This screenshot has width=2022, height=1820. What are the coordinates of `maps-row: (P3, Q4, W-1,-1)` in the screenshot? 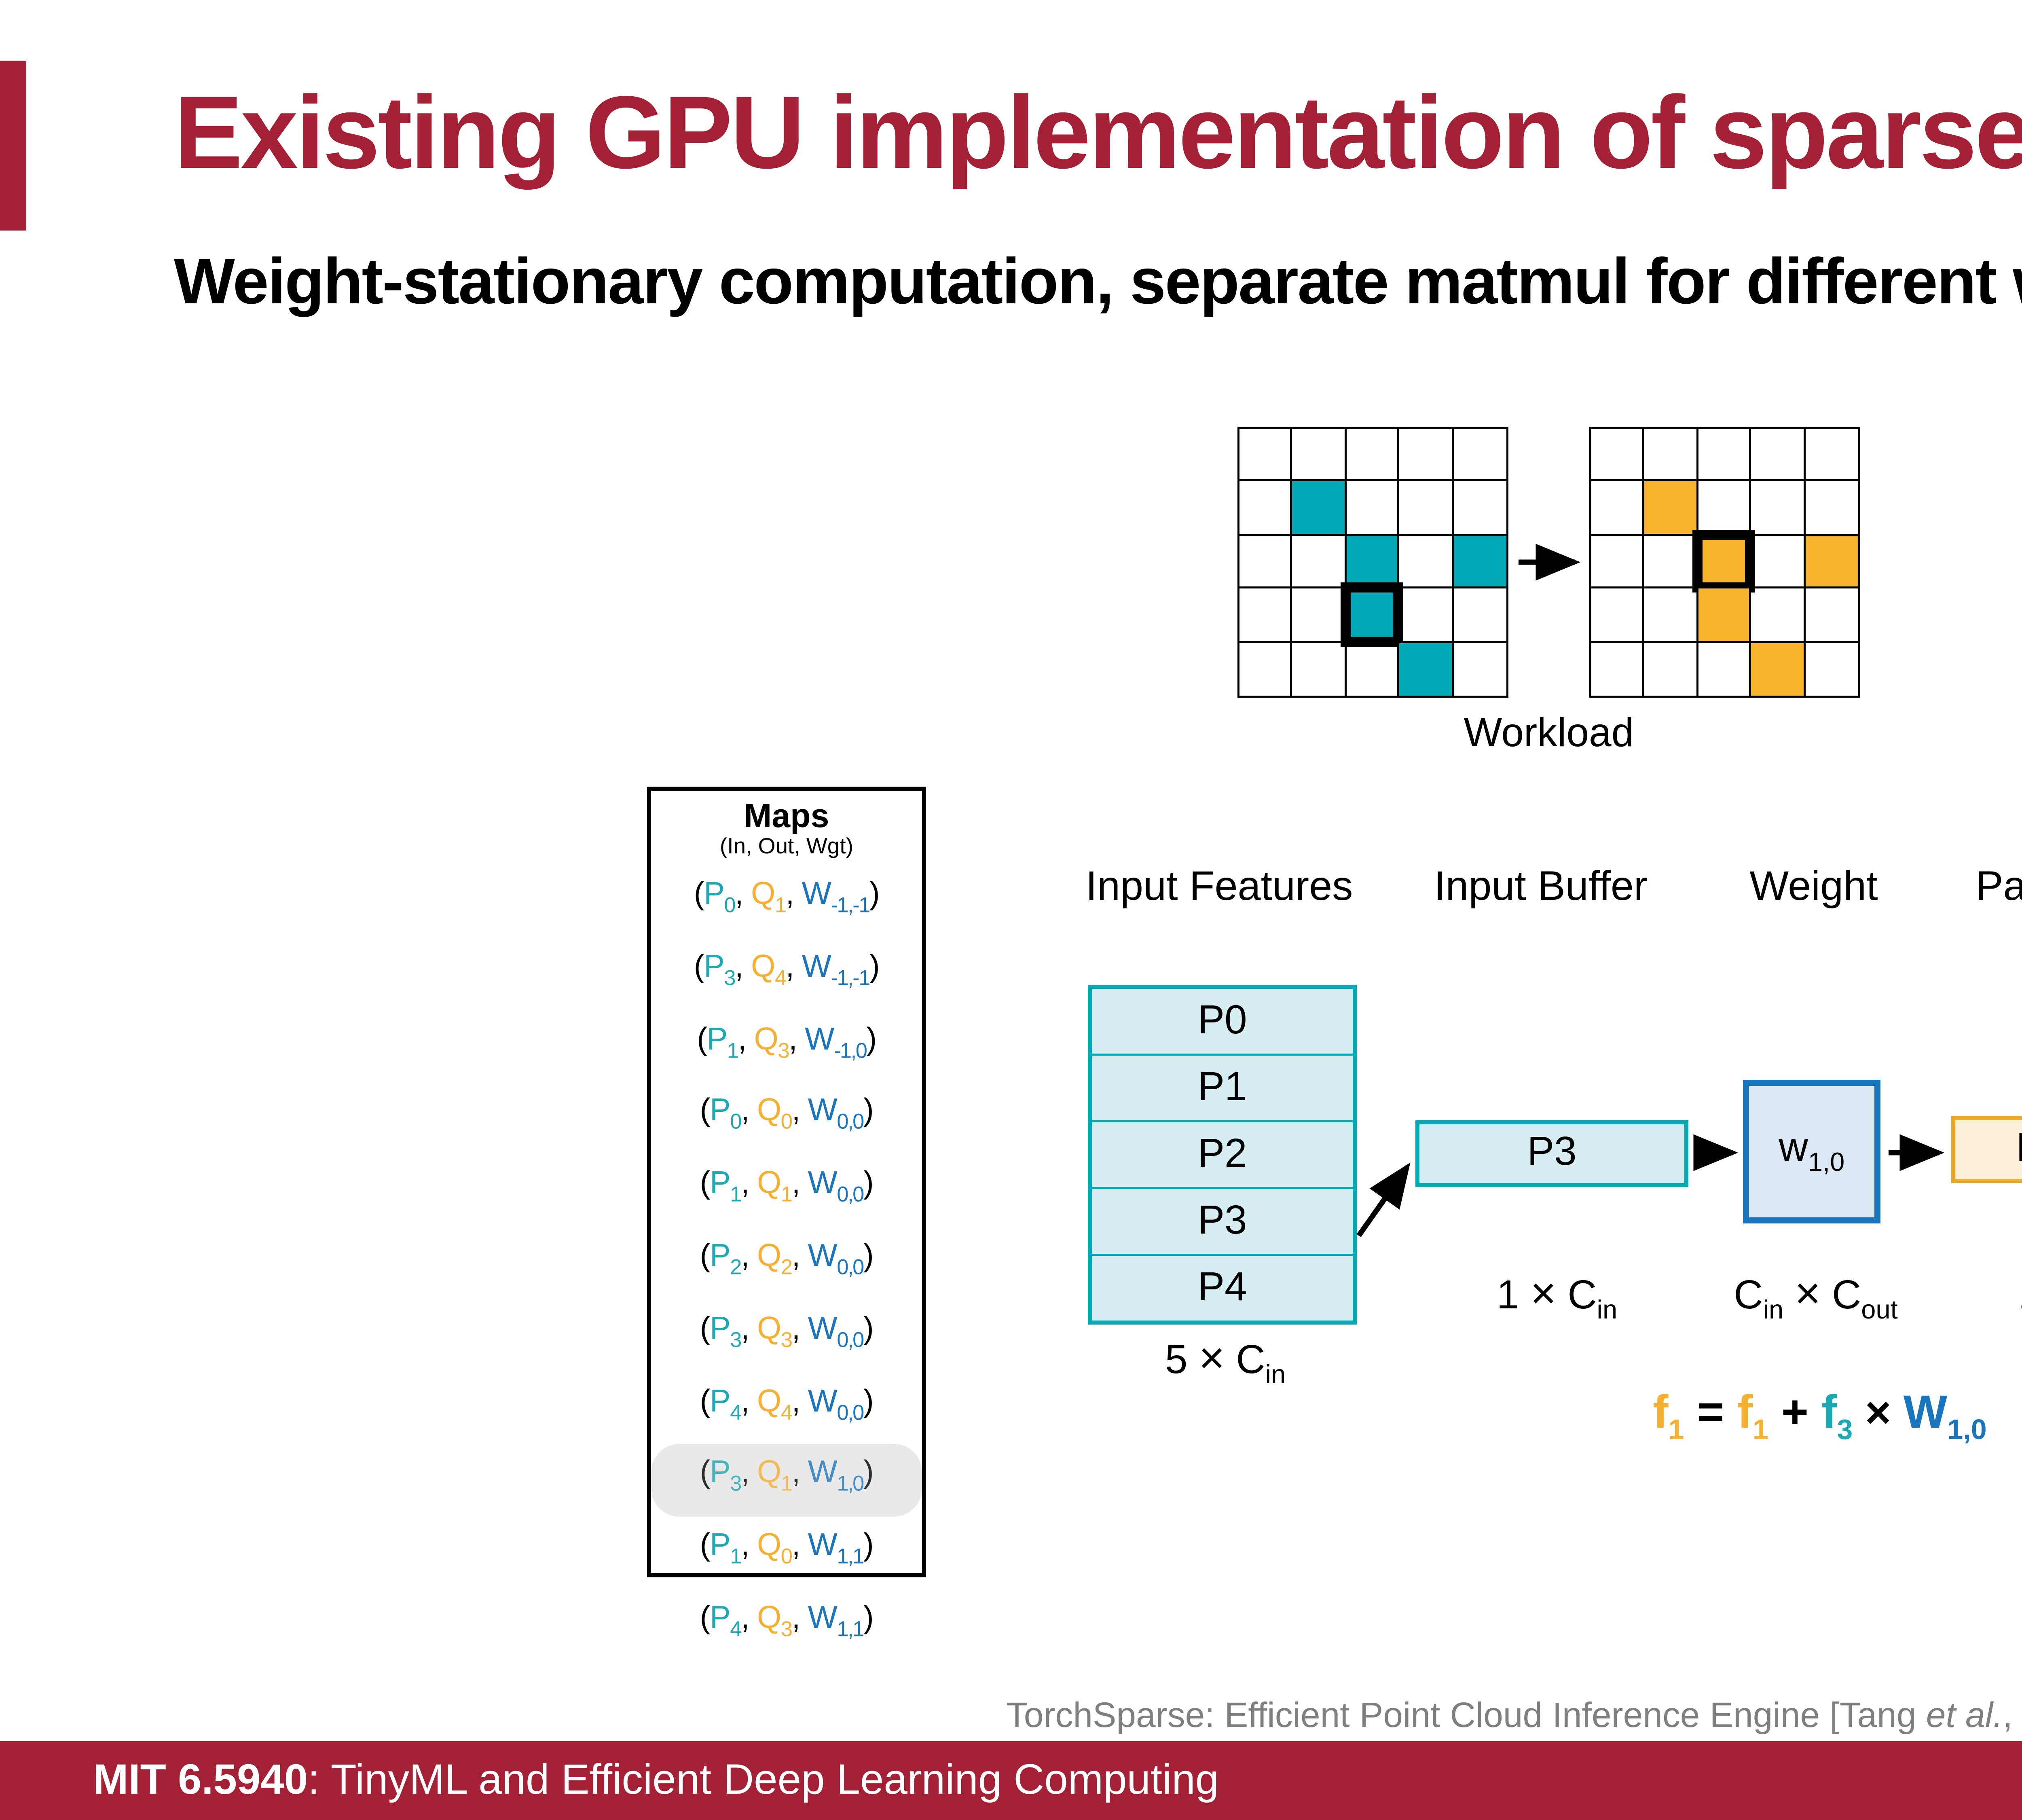 It's located at (787, 970).